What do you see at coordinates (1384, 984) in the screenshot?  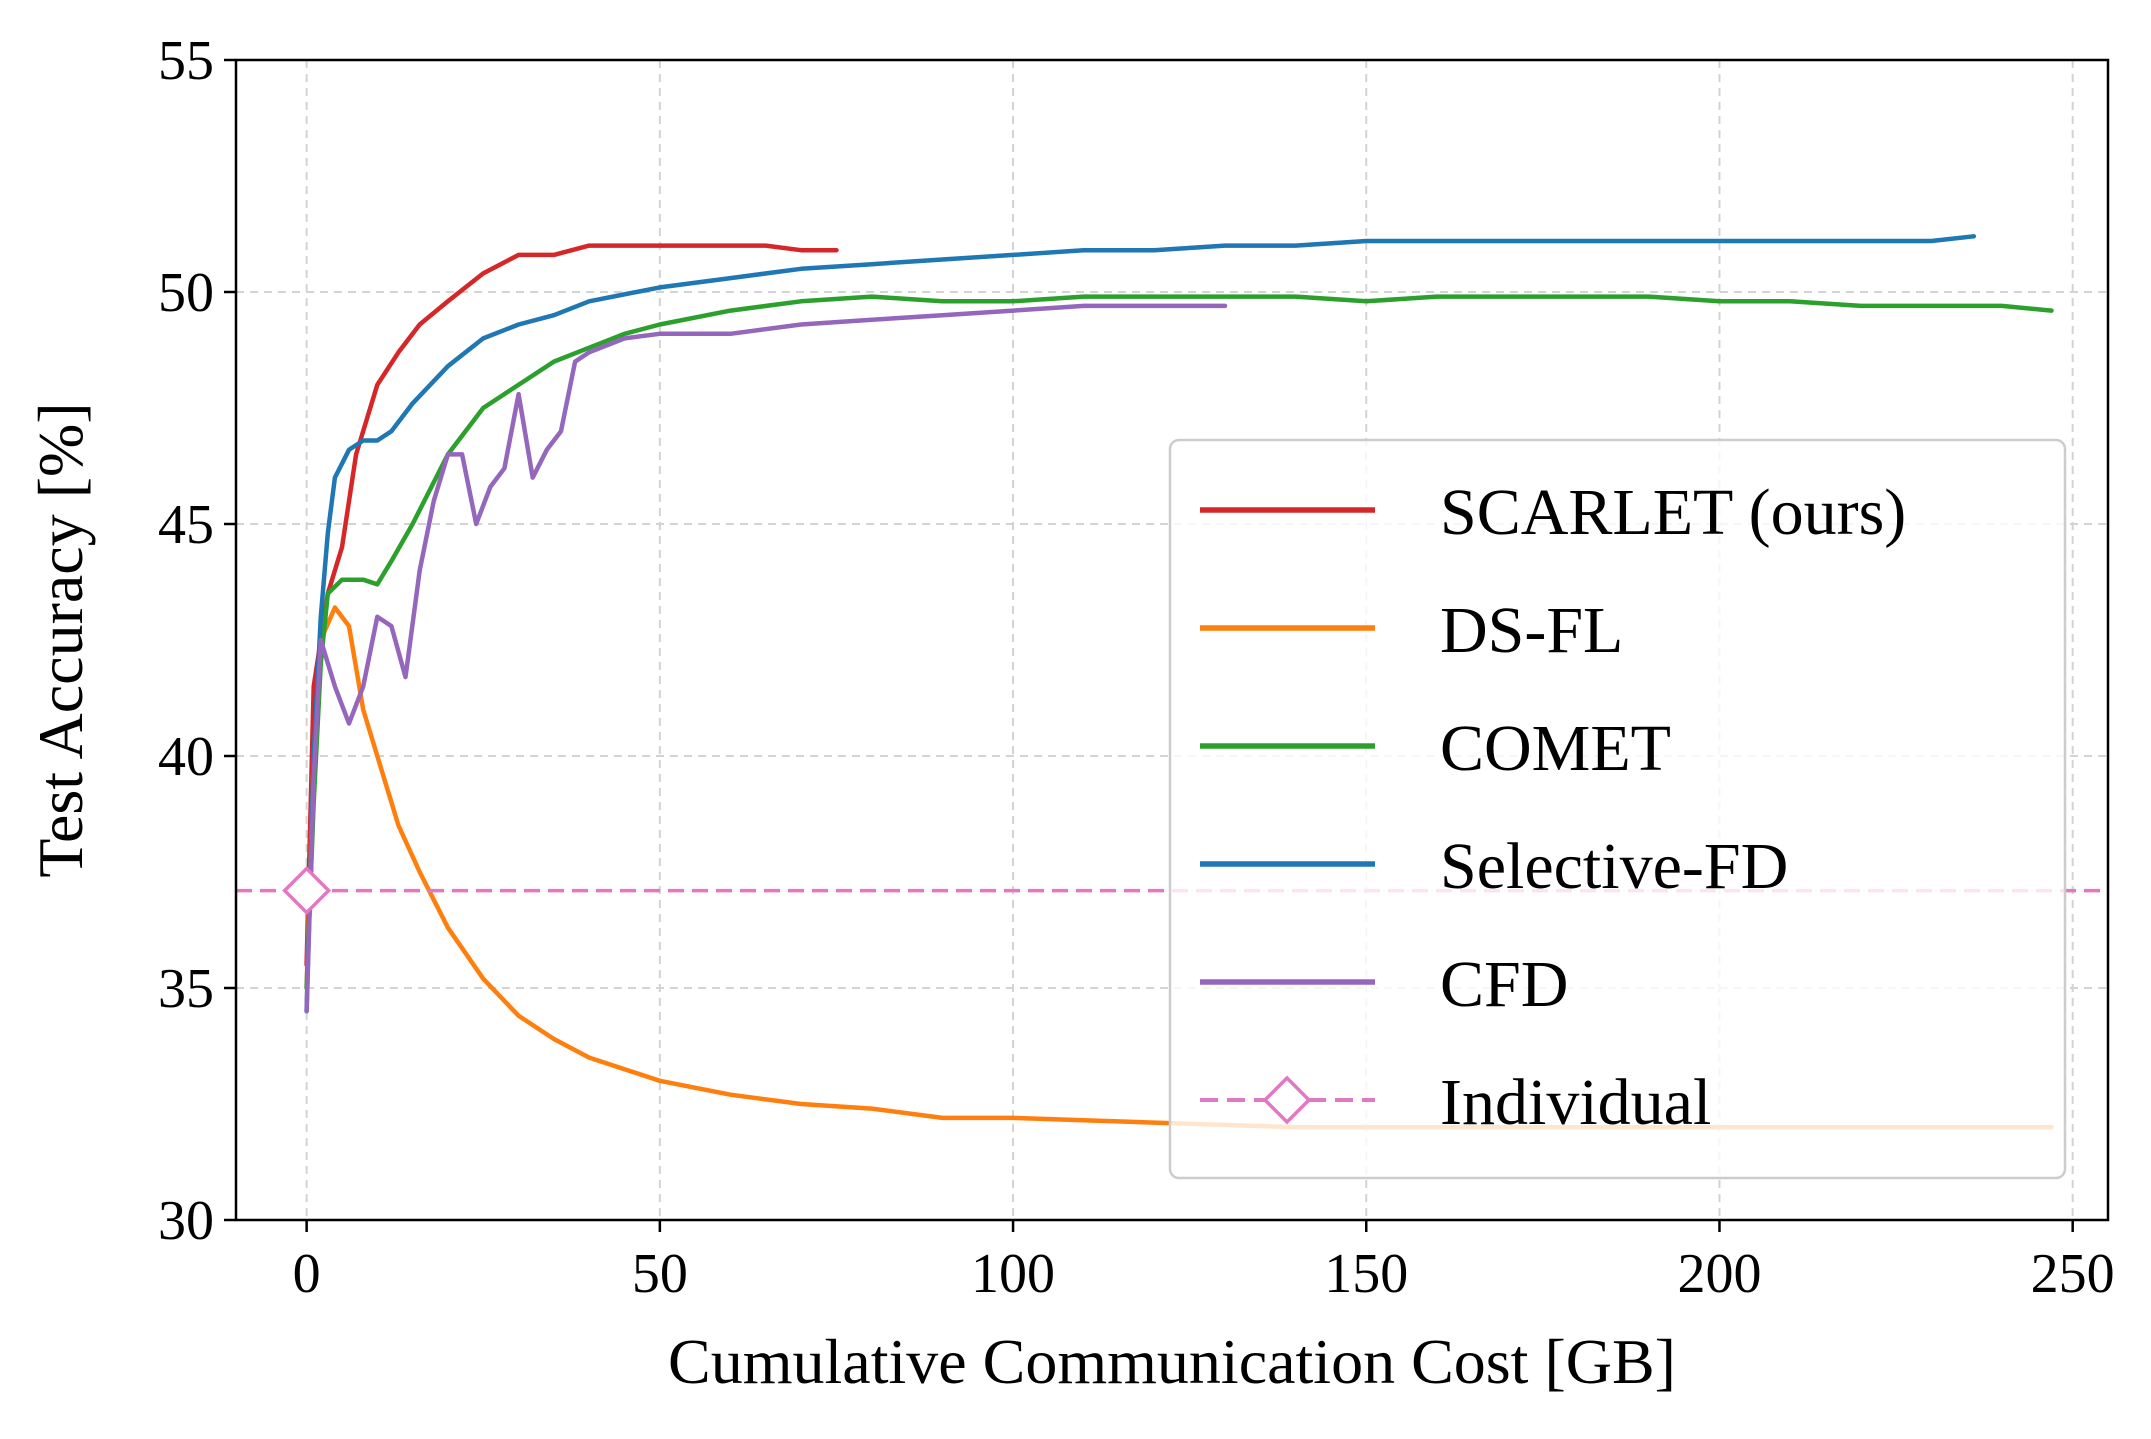 I see `legend-item: CFD` at bounding box center [1384, 984].